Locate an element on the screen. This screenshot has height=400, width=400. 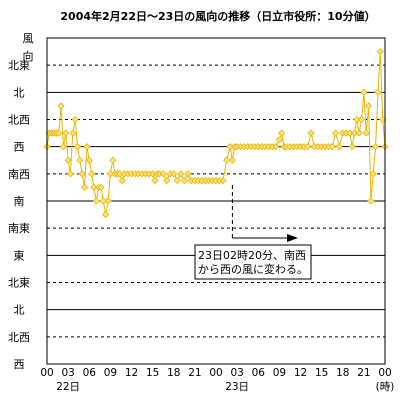
annotation-box is located at coordinates (253, 262).